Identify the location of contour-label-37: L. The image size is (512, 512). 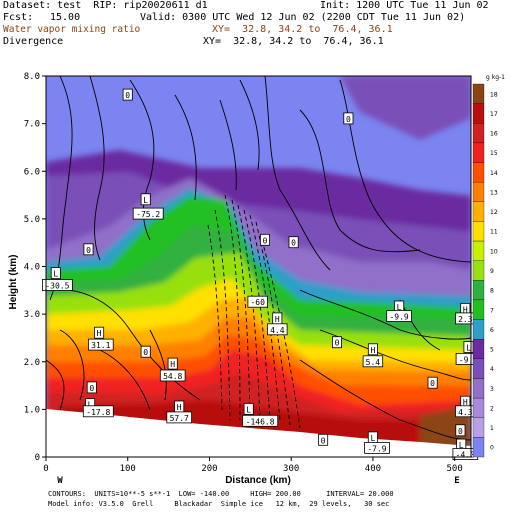
(372, 438).